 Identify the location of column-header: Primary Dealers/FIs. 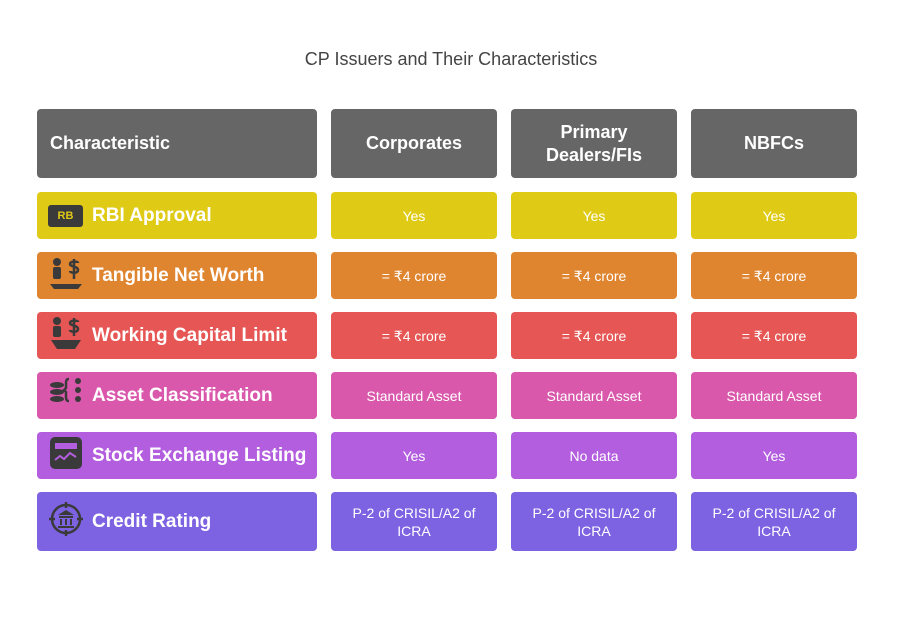
(594, 143).